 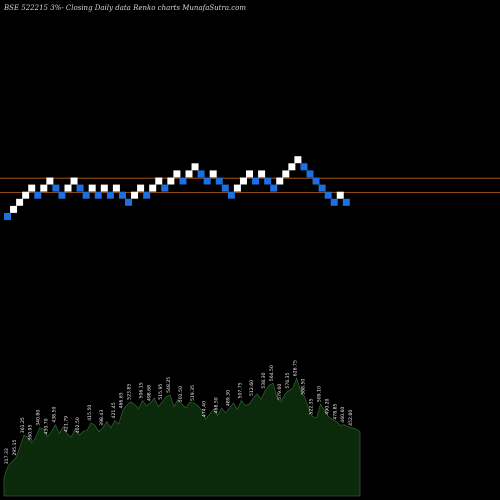 I want to click on volume-label: 588.50, so click(x=304, y=387).